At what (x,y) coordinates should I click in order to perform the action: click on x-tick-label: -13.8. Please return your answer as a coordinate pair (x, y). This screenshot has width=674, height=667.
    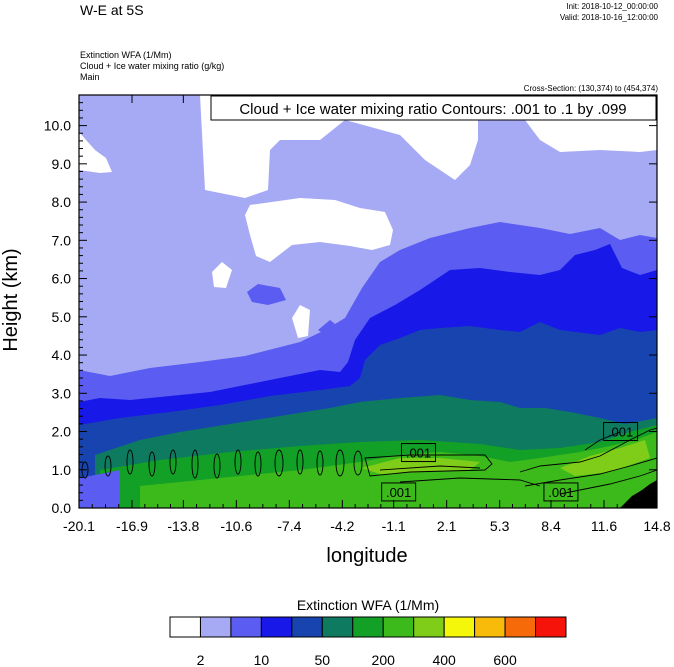
    Looking at the image, I should click on (183, 526).